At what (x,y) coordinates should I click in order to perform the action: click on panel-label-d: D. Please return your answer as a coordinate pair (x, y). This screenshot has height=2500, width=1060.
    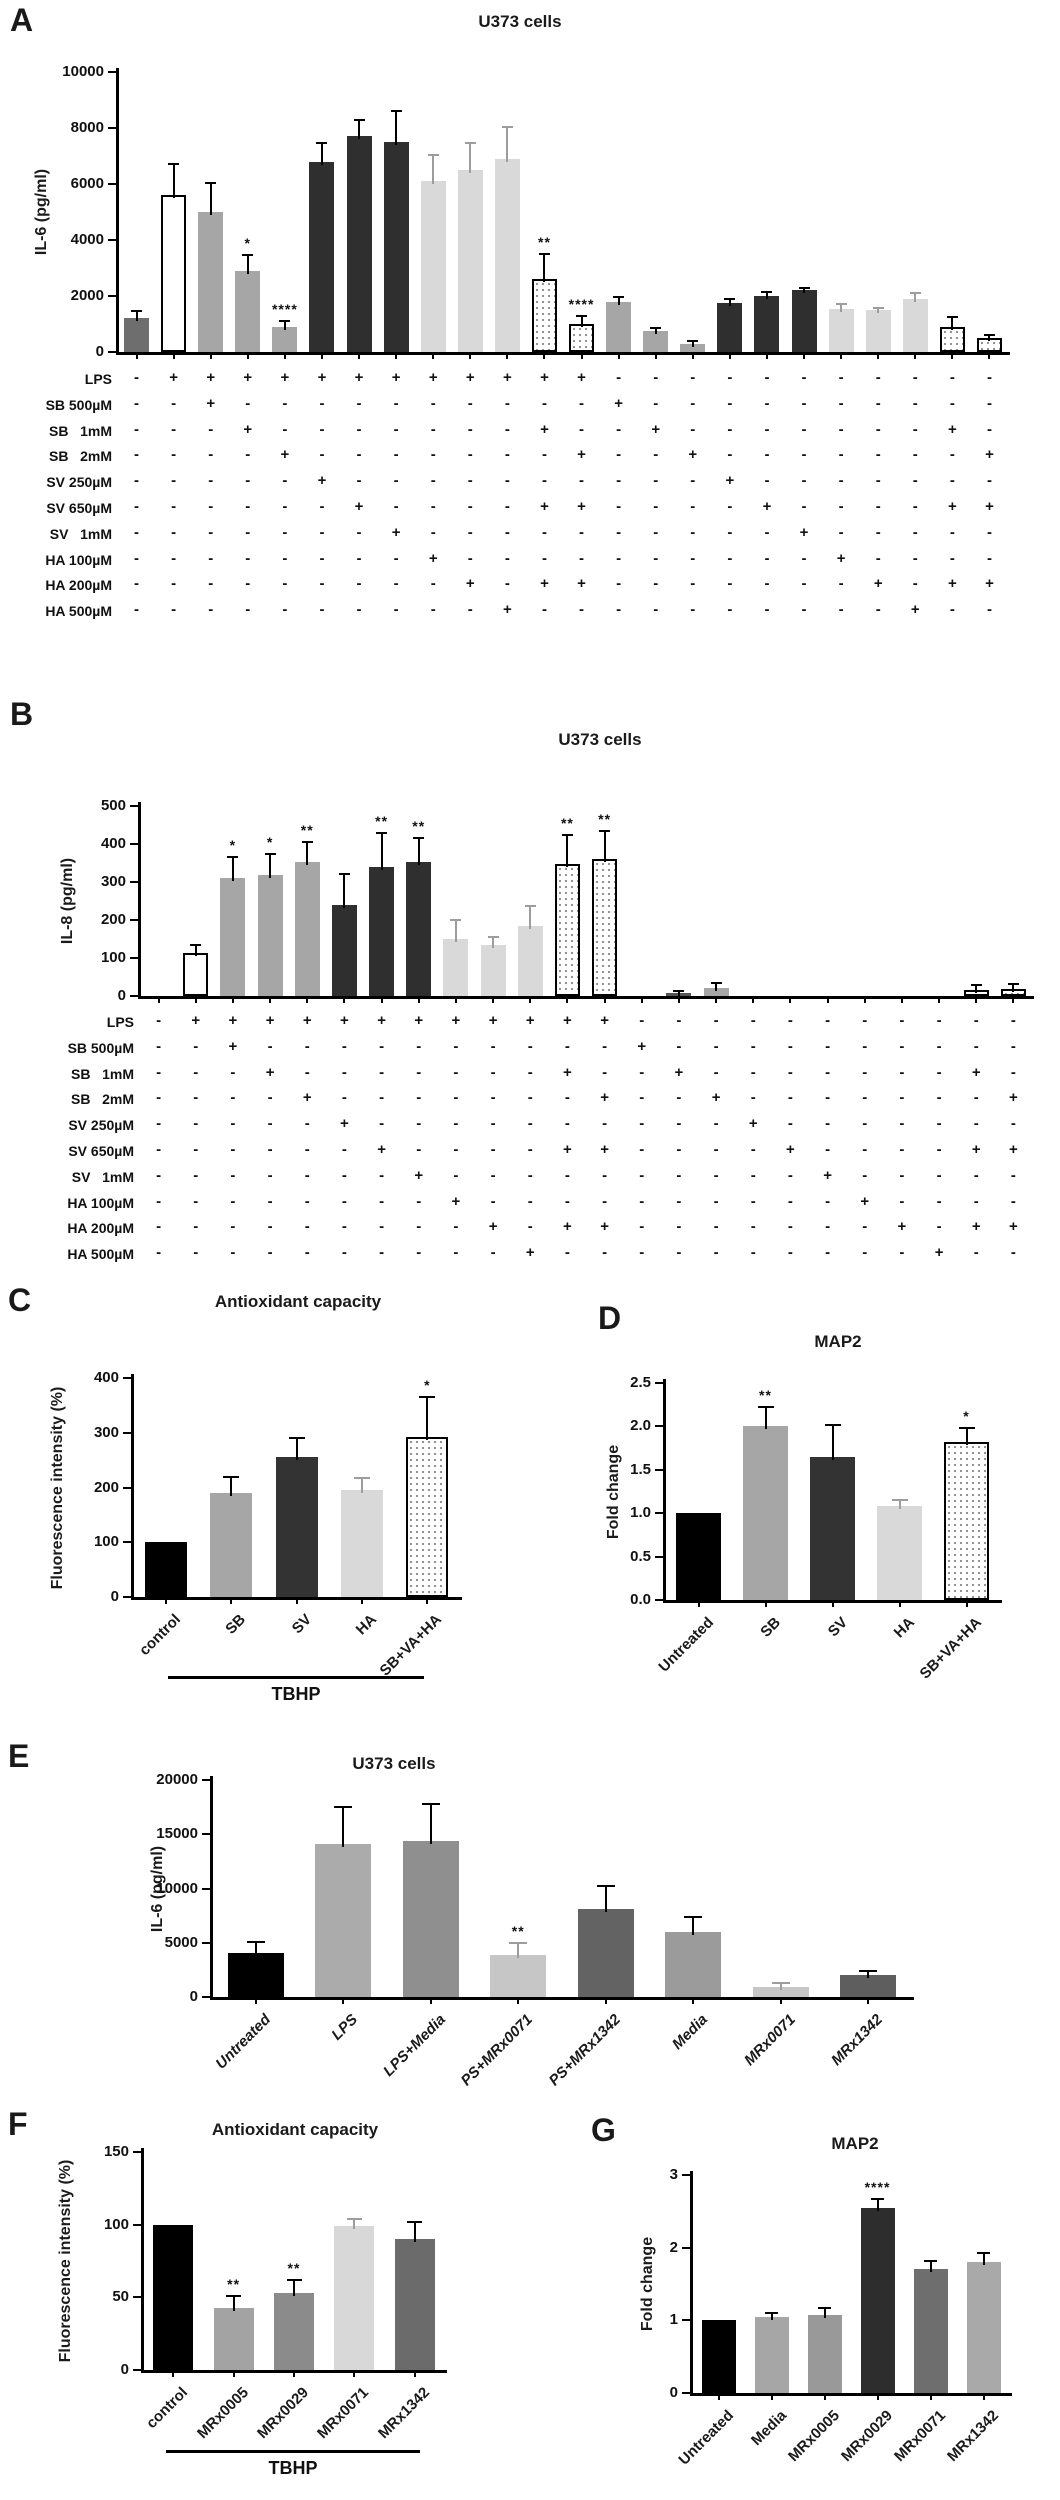
    Looking at the image, I should click on (610, 1318).